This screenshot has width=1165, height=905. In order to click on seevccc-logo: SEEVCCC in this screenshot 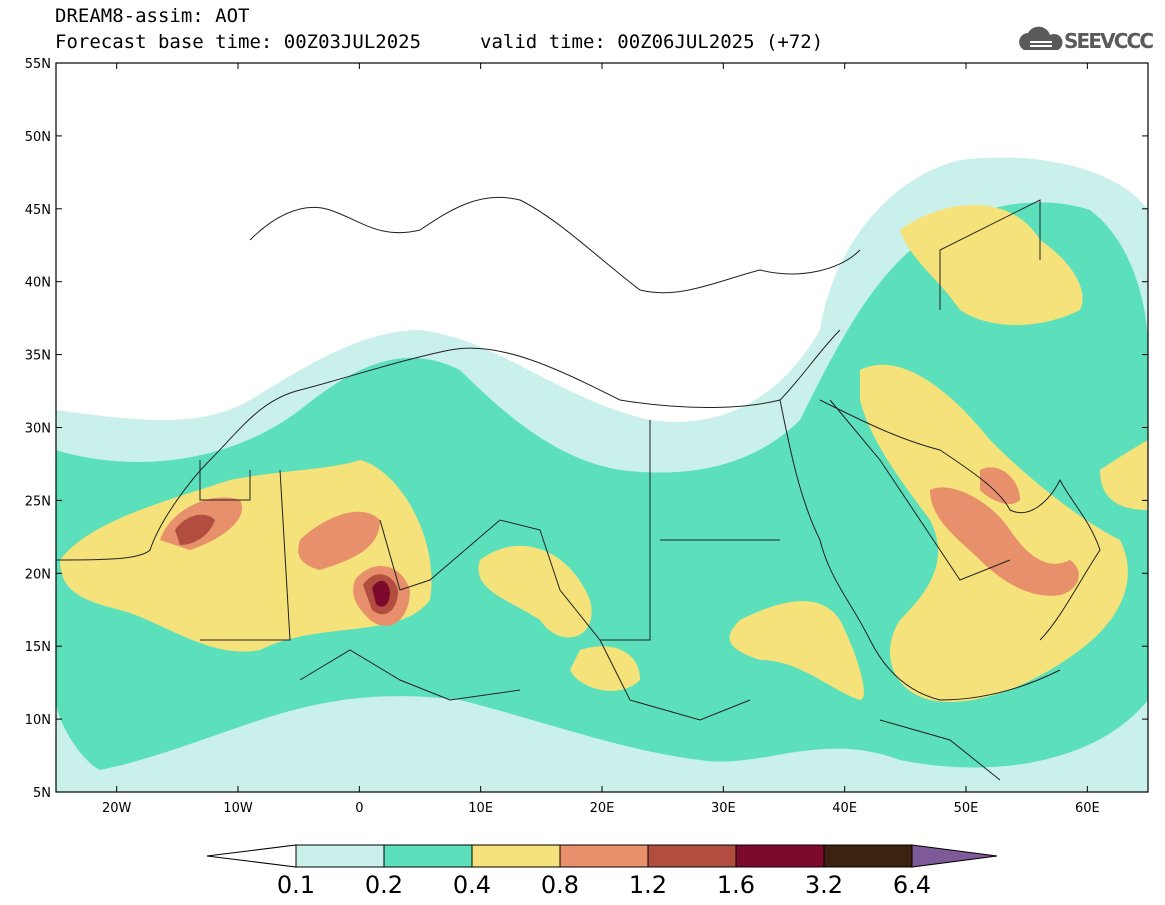, I will do `click(1086, 39)`.